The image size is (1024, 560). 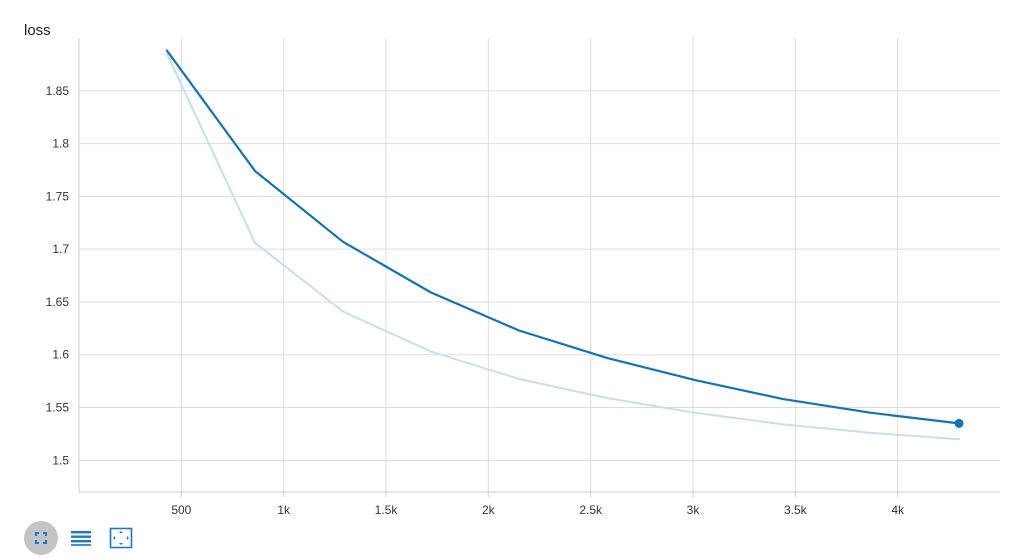 What do you see at coordinates (387, 510) in the screenshot?
I see `x-tick-label: 1.5k` at bounding box center [387, 510].